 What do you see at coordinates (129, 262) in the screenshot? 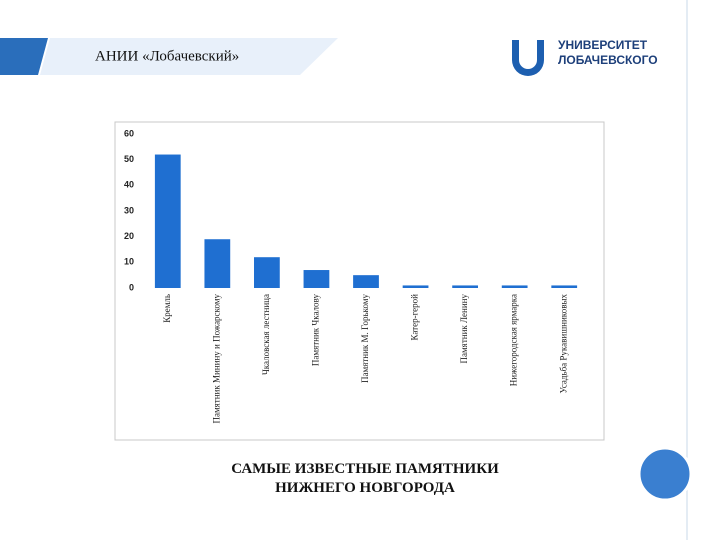
I see `y-tick-label: 10` at bounding box center [129, 262].